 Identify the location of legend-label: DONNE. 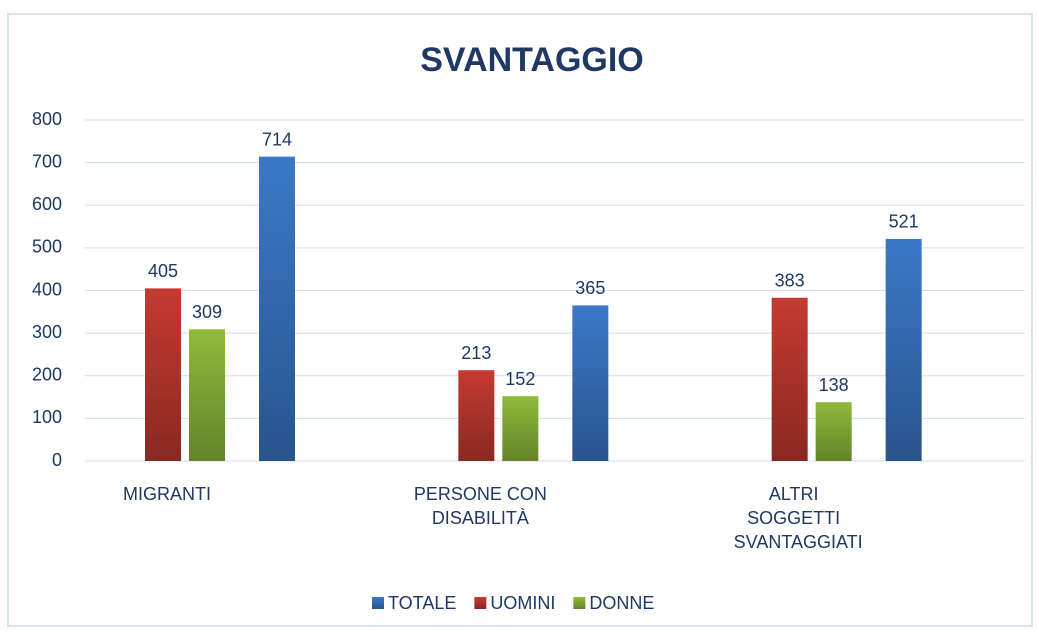
(621, 603).